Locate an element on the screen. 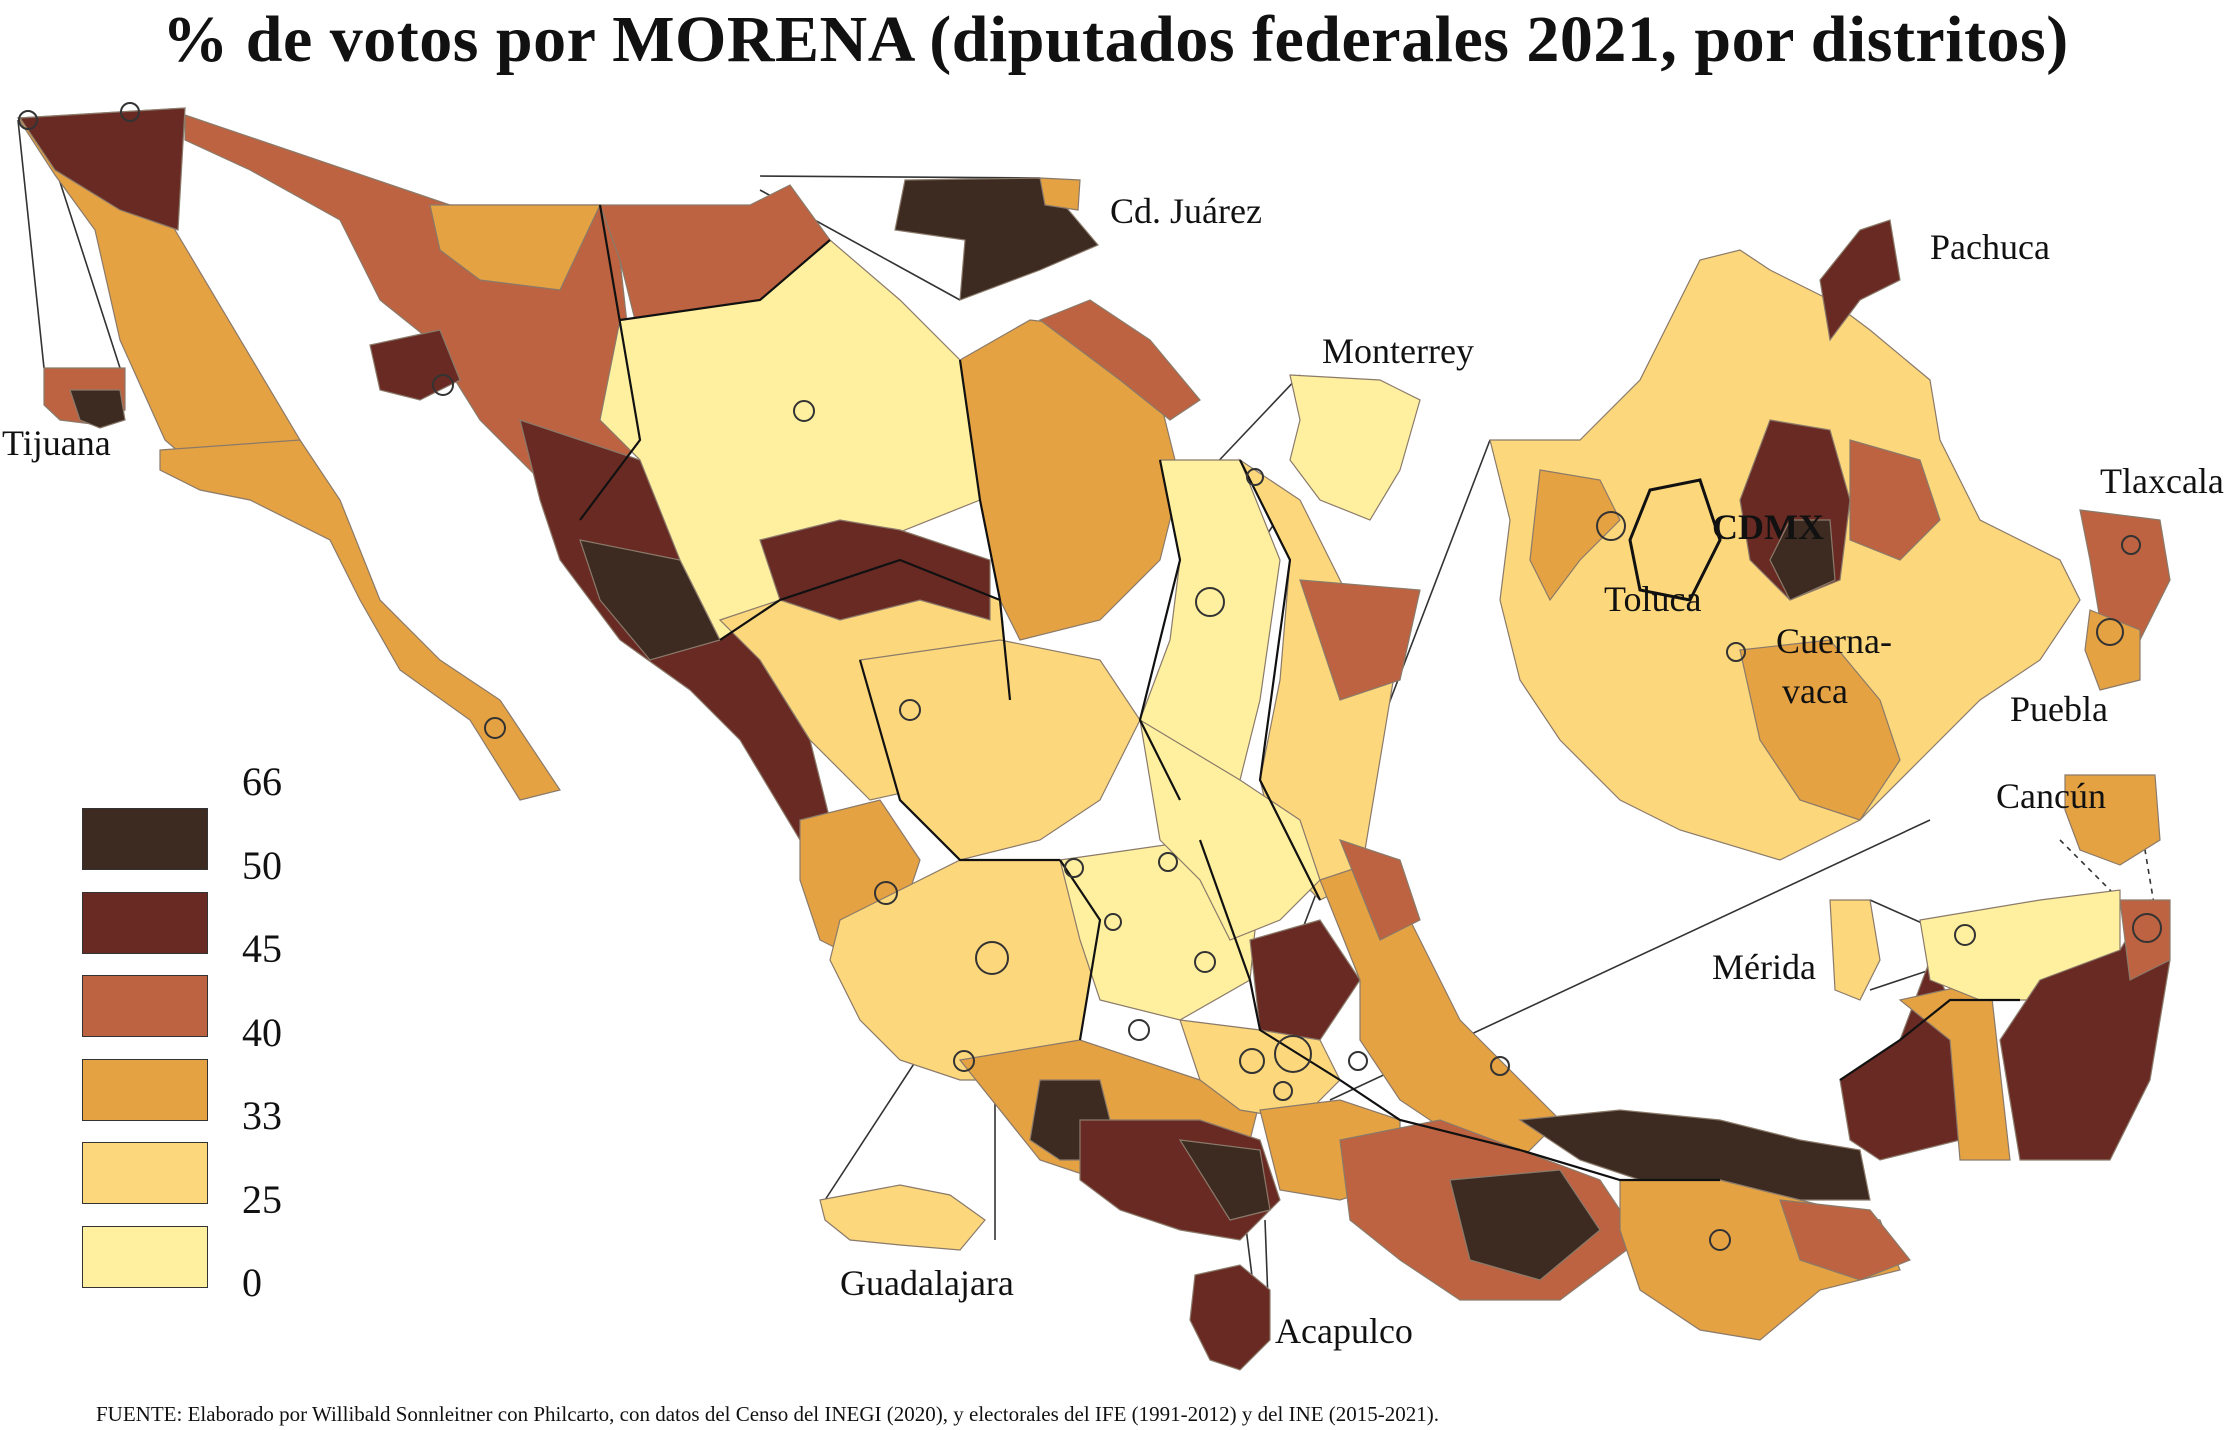 The width and height of the screenshot is (2231, 1430). inset-guadalajara is located at coordinates (902, 1217).